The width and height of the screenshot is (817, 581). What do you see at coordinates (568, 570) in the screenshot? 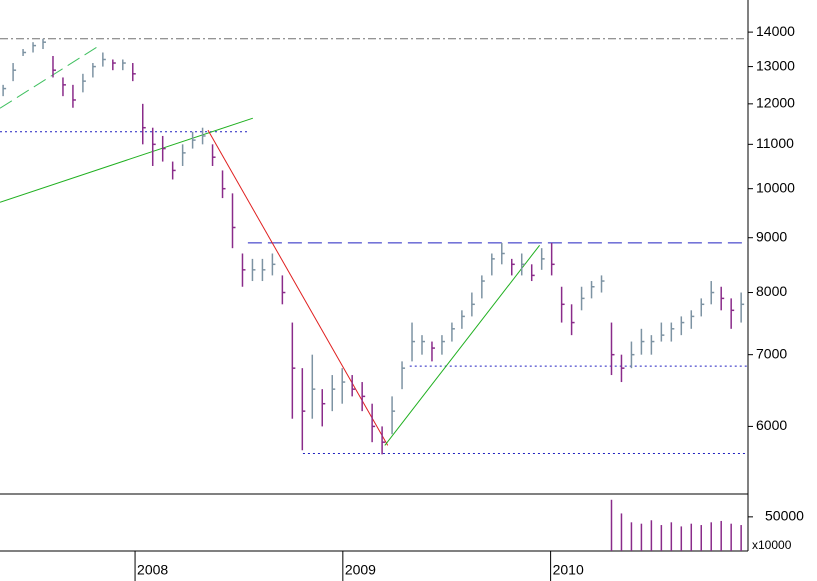
I see `x-tick-label: 2010` at bounding box center [568, 570].